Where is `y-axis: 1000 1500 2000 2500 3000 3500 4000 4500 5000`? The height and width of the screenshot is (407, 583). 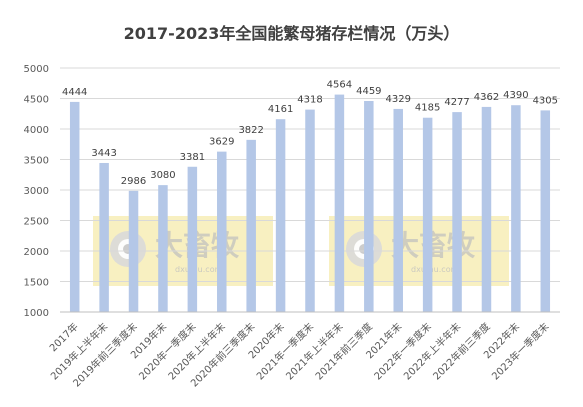
y-axis: 1000 1500 2000 2500 3000 3500 4000 4500 5000 is located at coordinates (36, 191).